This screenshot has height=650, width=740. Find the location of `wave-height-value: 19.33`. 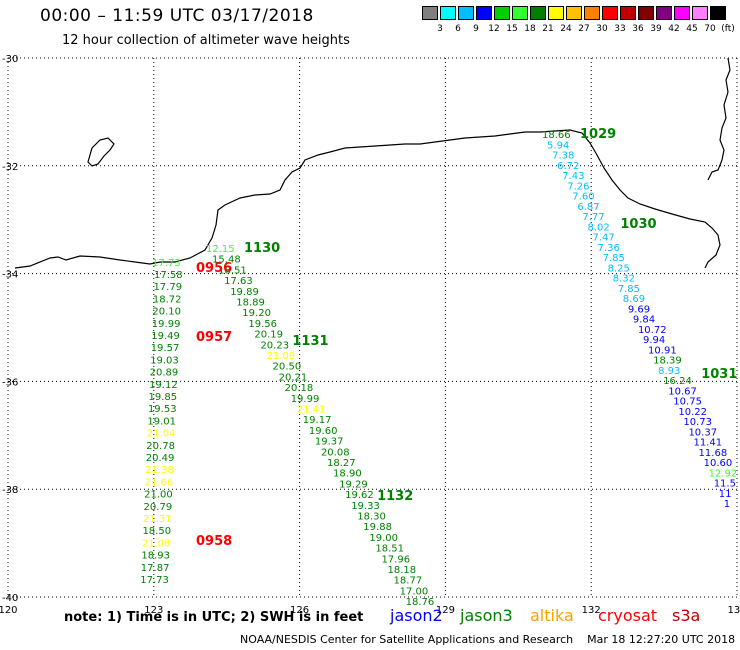

wave-height-value: 19.33 is located at coordinates (365, 506).